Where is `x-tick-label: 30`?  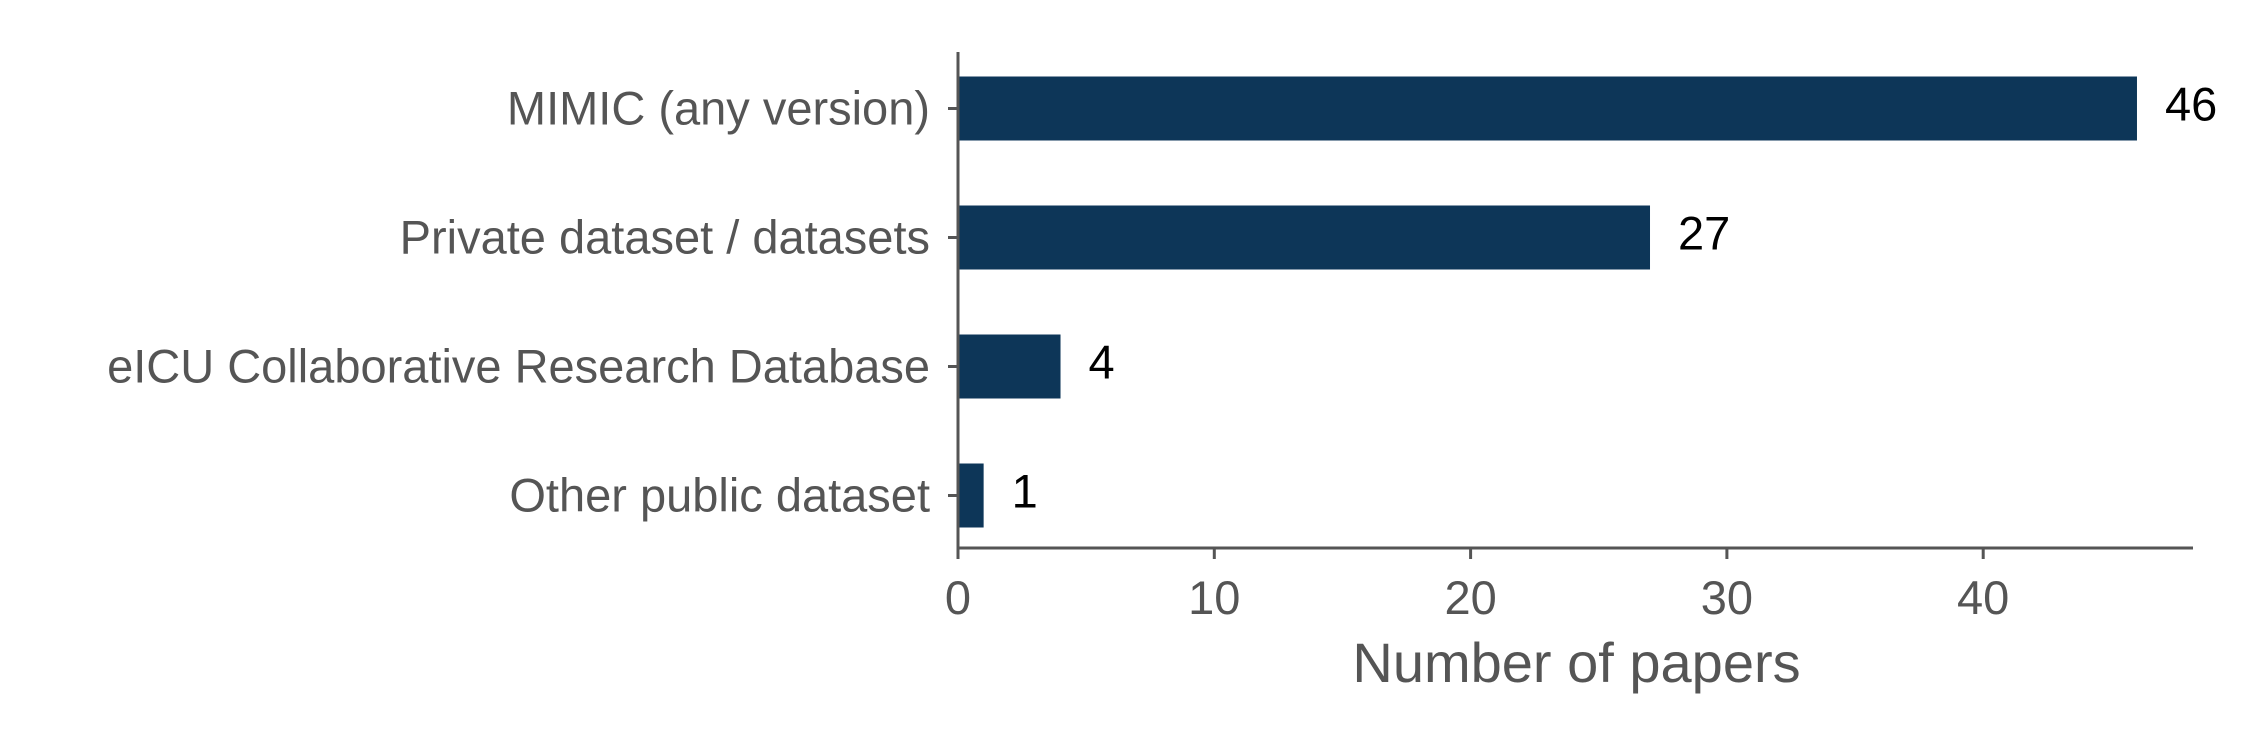
x-tick-label: 30 is located at coordinates (1727, 597).